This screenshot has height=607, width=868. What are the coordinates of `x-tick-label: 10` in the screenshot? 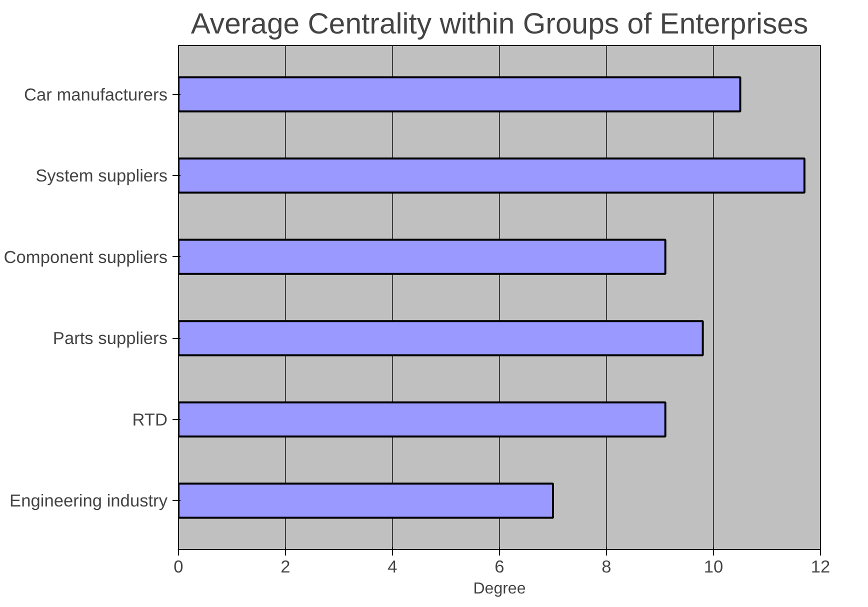 It's located at (714, 566).